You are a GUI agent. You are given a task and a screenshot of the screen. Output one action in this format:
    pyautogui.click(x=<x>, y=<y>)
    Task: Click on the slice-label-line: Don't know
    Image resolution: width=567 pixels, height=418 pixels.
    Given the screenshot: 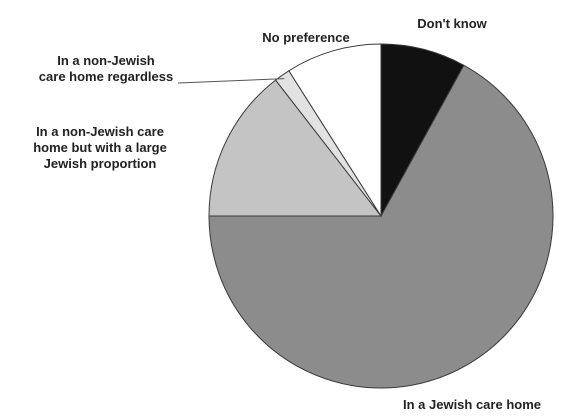 What is the action you would take?
    pyautogui.click(x=452, y=23)
    